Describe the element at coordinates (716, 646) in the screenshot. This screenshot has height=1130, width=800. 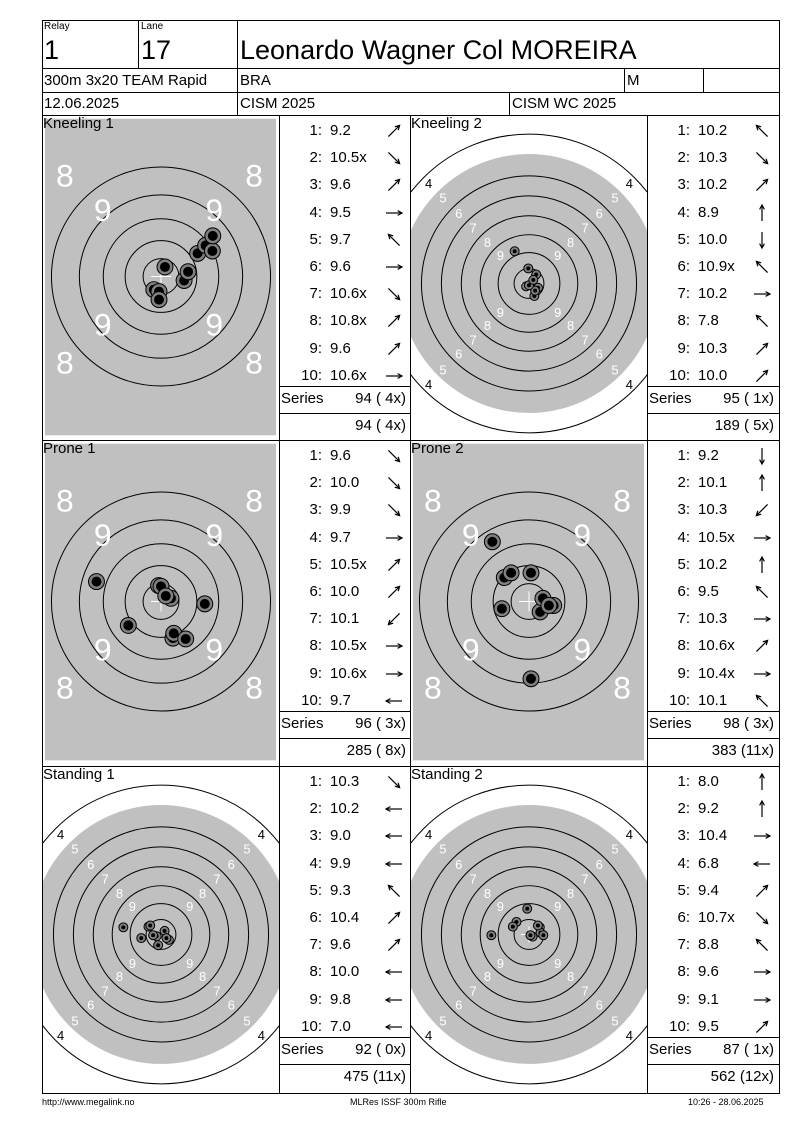
I see `shot-score: 10.6x` at that location.